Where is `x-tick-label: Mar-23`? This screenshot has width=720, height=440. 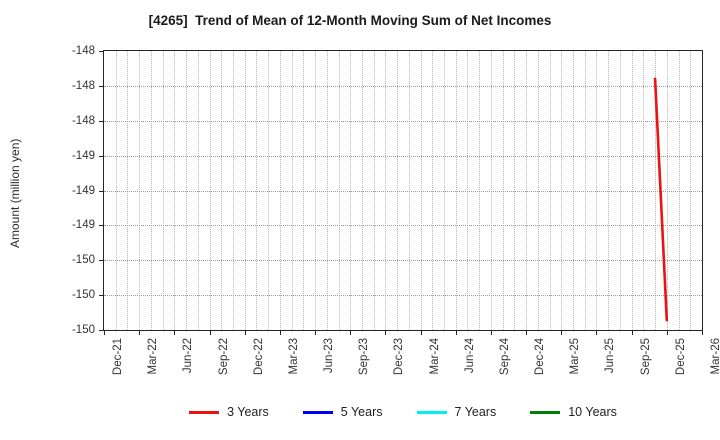 x-tick-label: Mar-23 is located at coordinates (293, 356).